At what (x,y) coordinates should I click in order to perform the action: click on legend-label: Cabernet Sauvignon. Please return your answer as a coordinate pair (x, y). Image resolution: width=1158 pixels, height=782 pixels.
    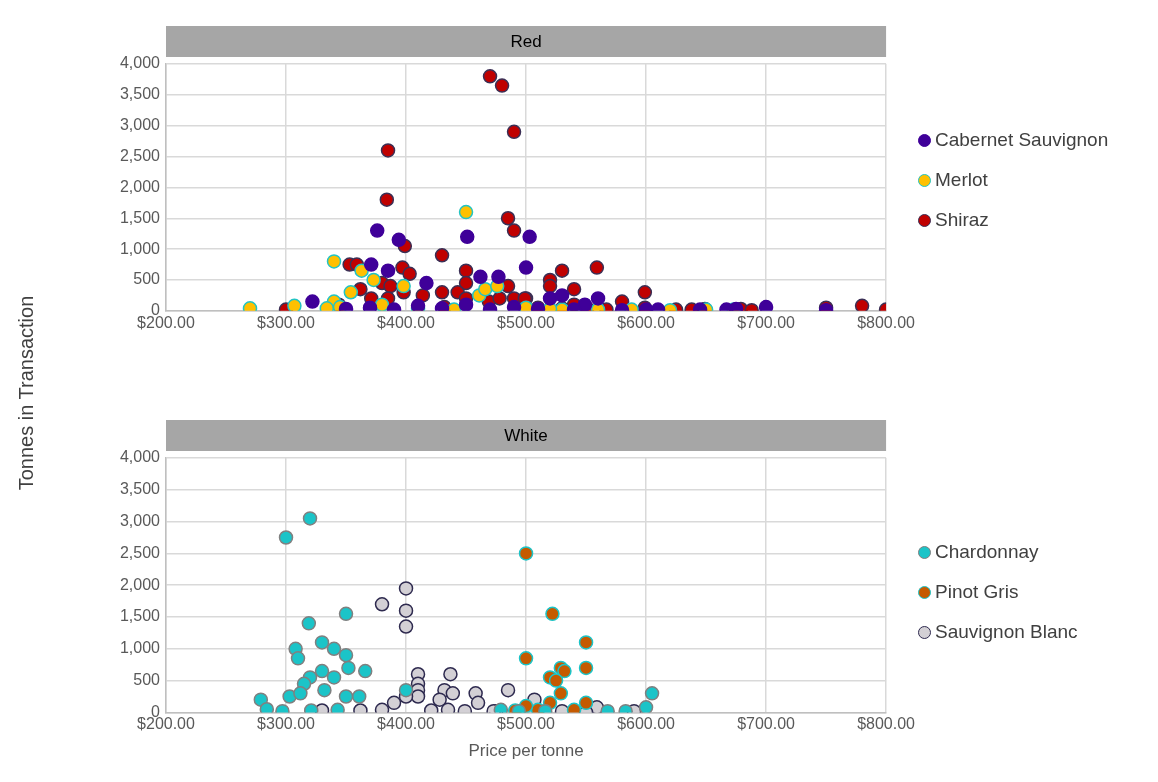
    Looking at the image, I should click on (1022, 140).